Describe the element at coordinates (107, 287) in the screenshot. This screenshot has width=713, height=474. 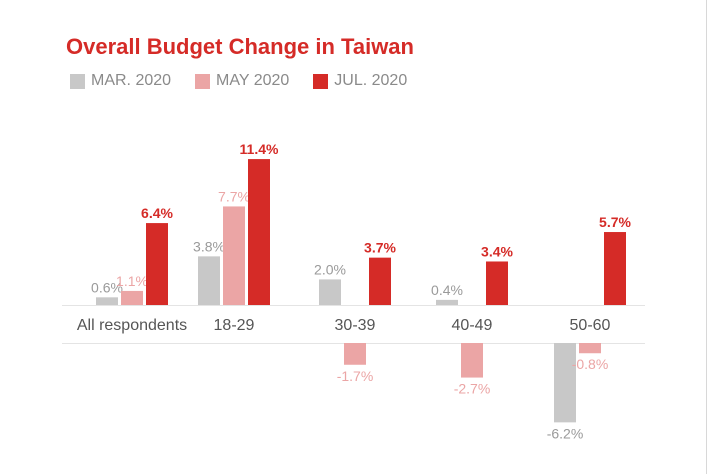
I see `data-label-mar-2020-0: 0.6%` at that location.